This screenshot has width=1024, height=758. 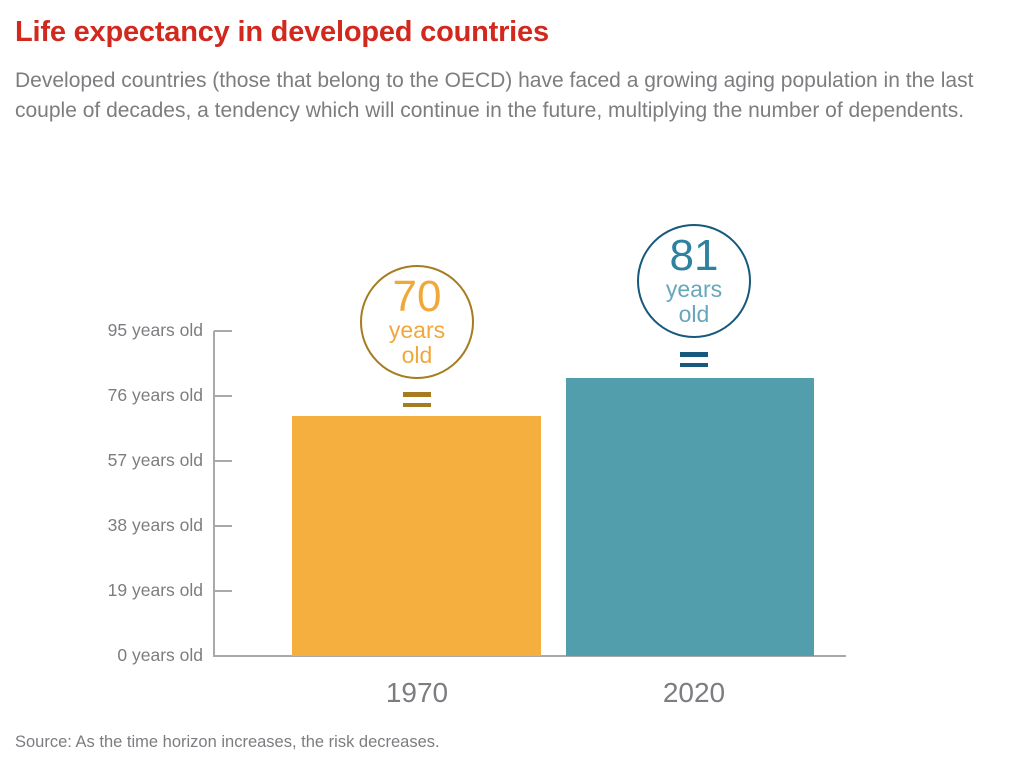 What do you see at coordinates (282, 32) in the screenshot?
I see `page-title: Life expectancy in developed countries` at bounding box center [282, 32].